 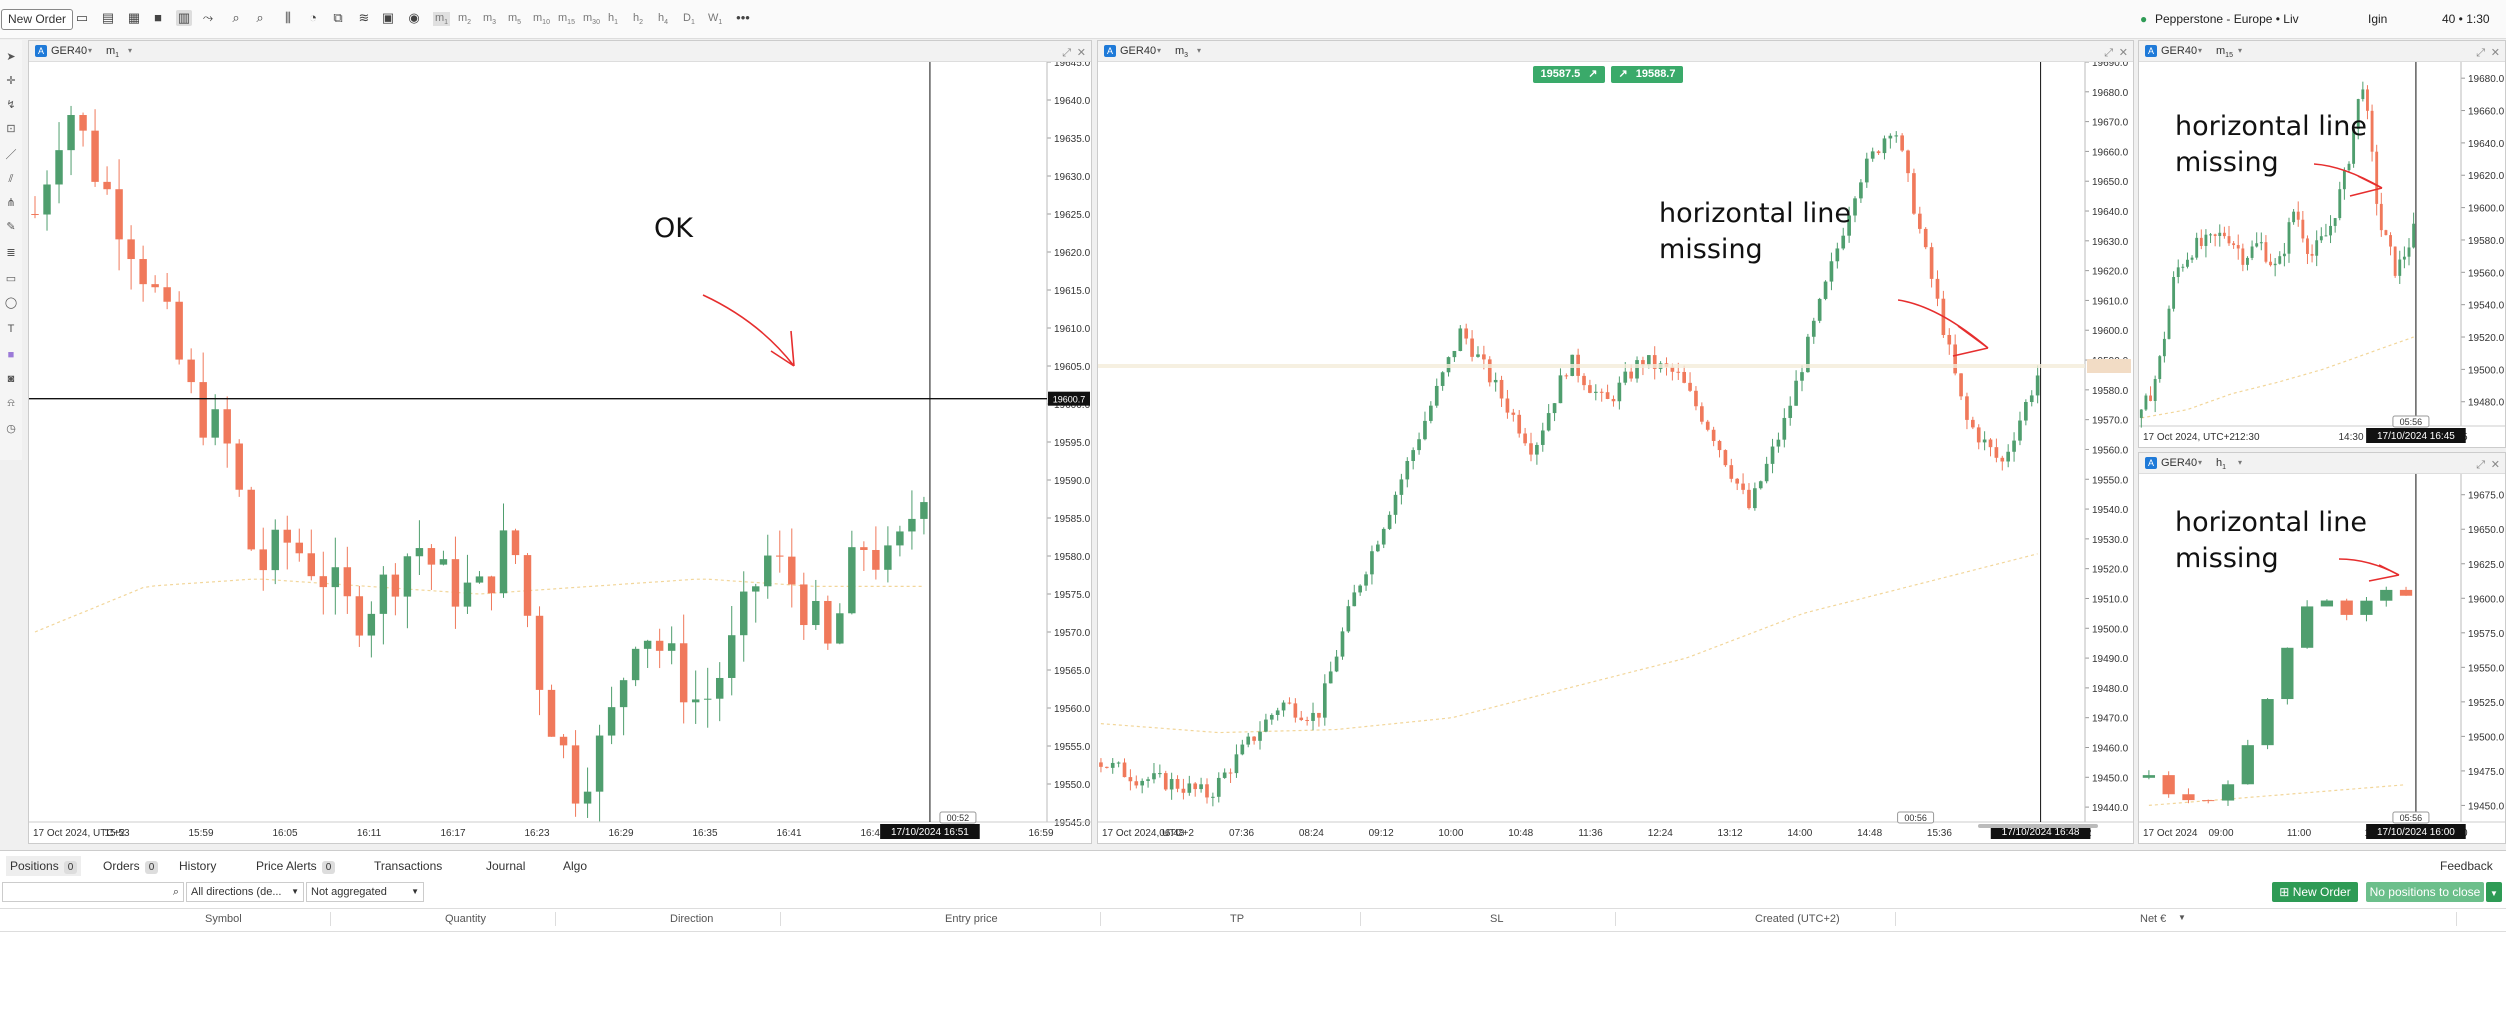 I want to click on user-menu: Igin, so click(x=2378, y=19).